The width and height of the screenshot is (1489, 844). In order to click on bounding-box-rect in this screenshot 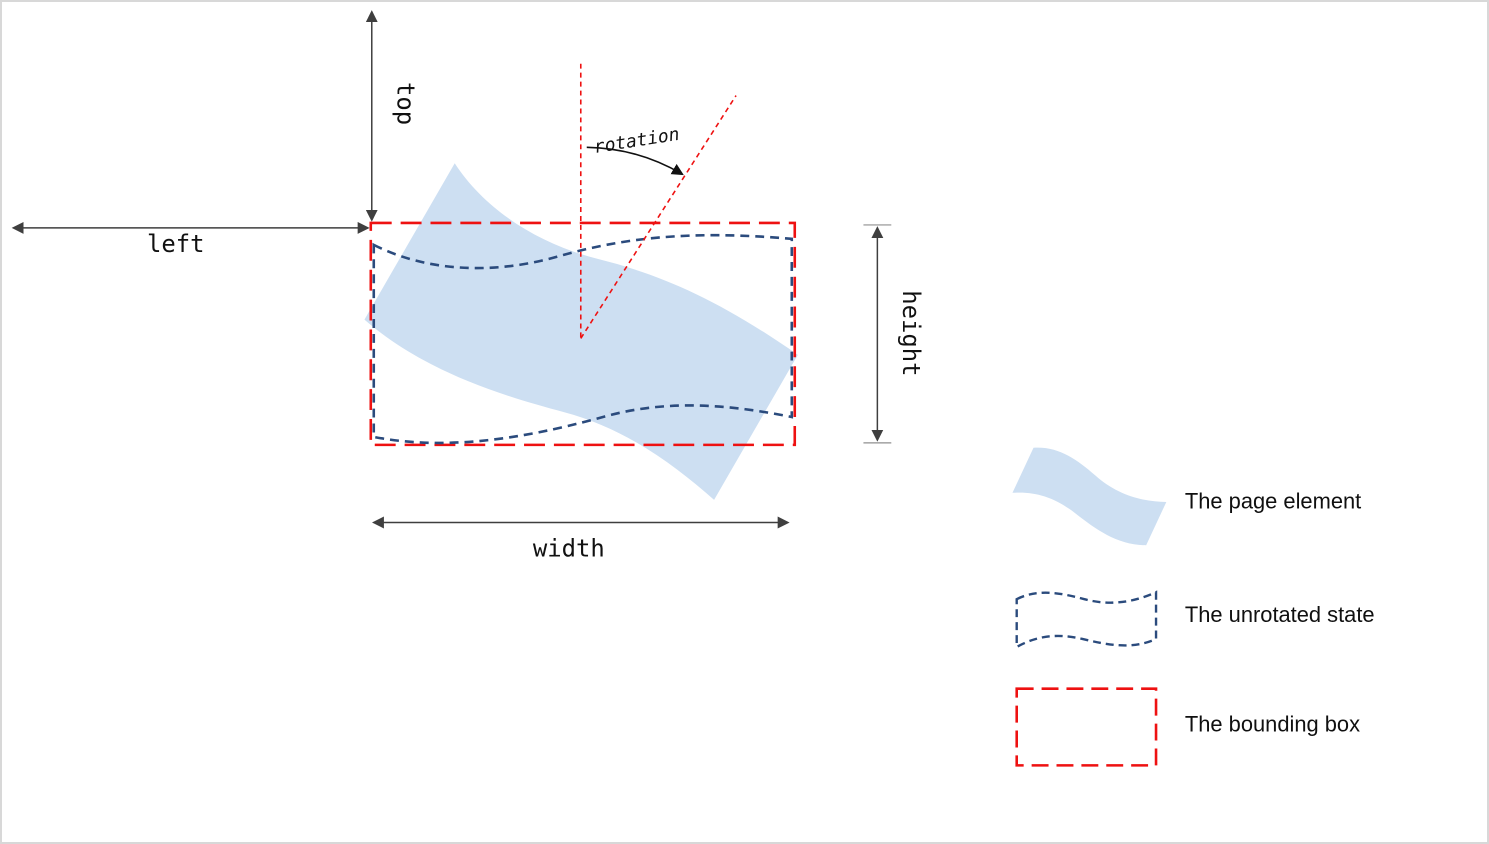, I will do `click(583, 334)`.